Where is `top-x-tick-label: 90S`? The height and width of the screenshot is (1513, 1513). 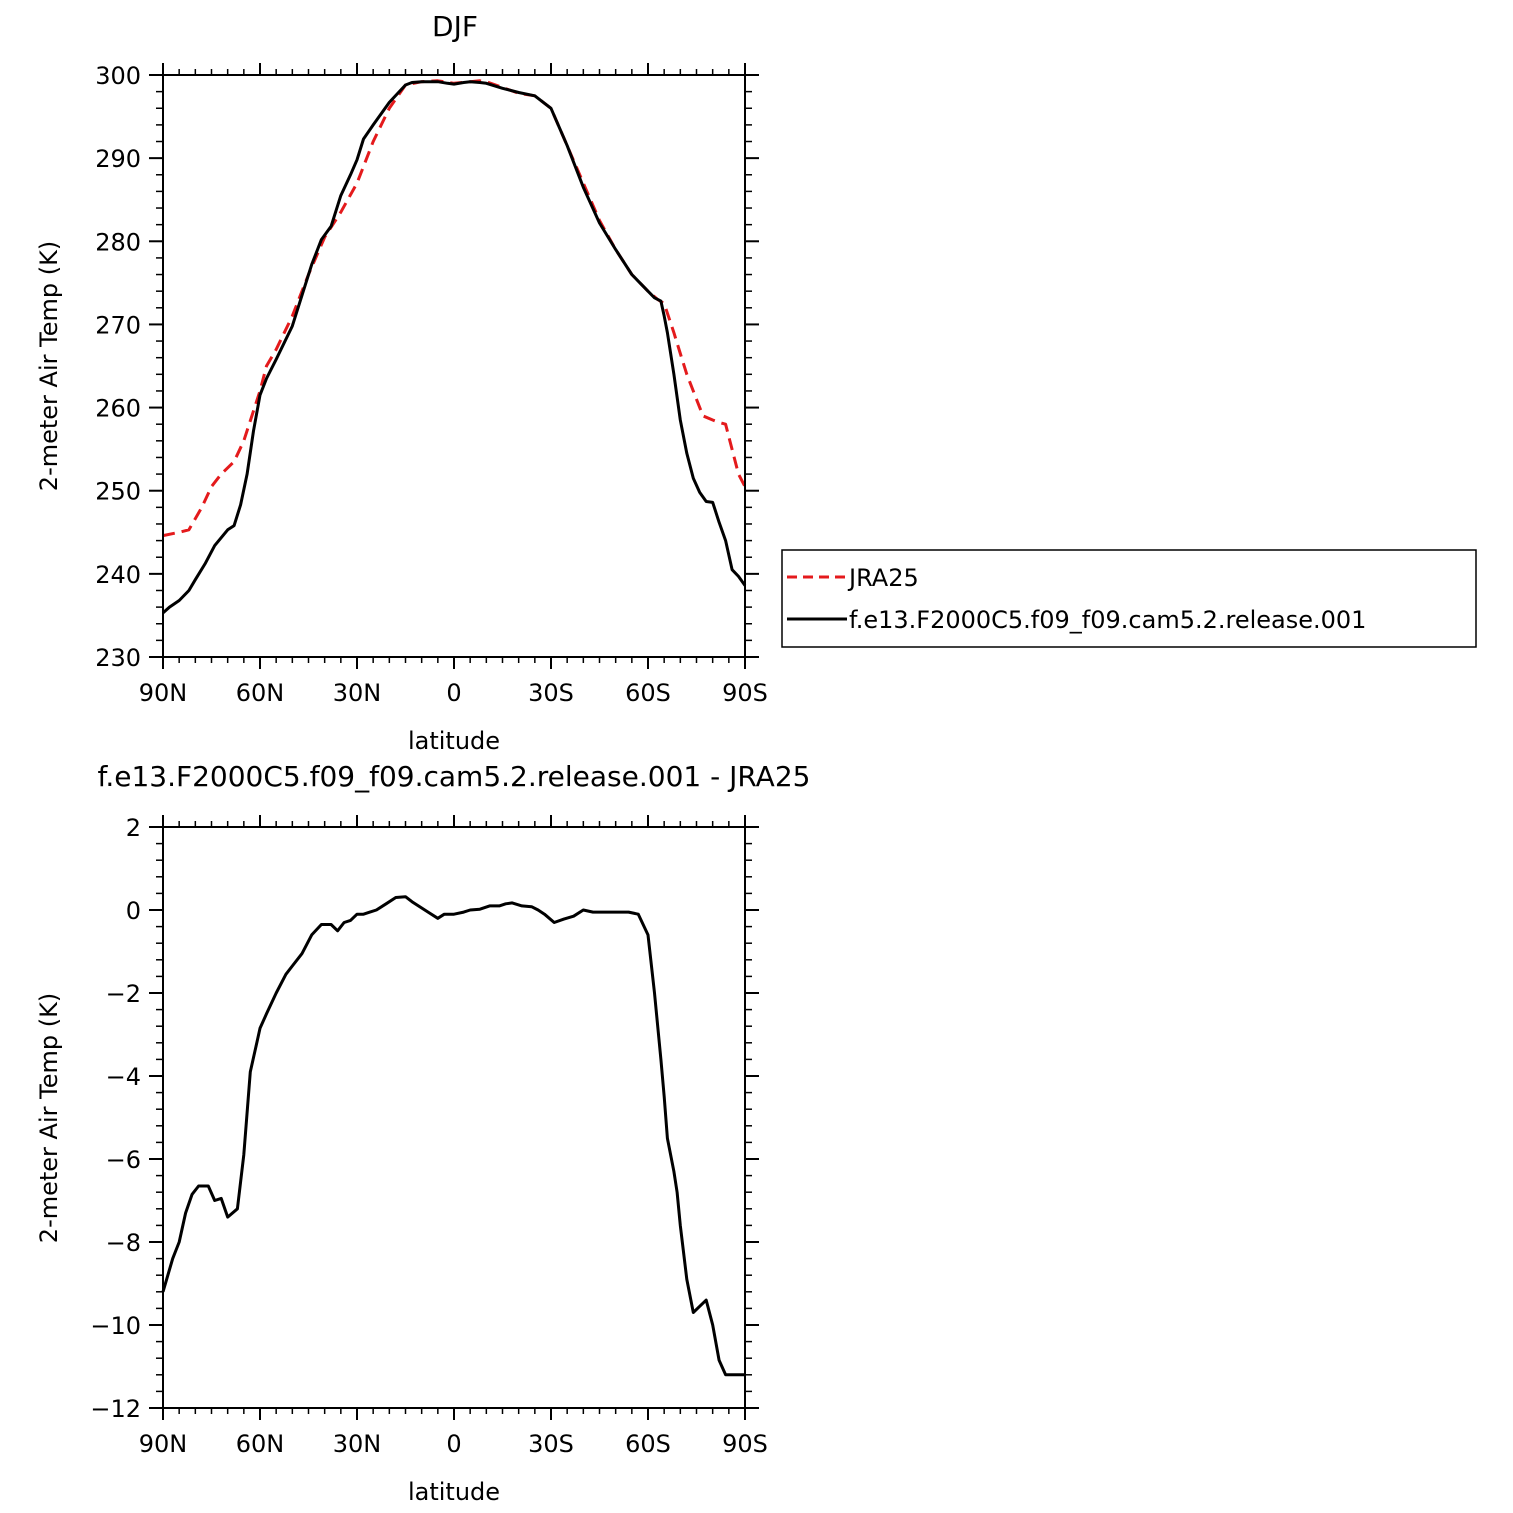
top-x-tick-label: 90S is located at coordinates (745, 693).